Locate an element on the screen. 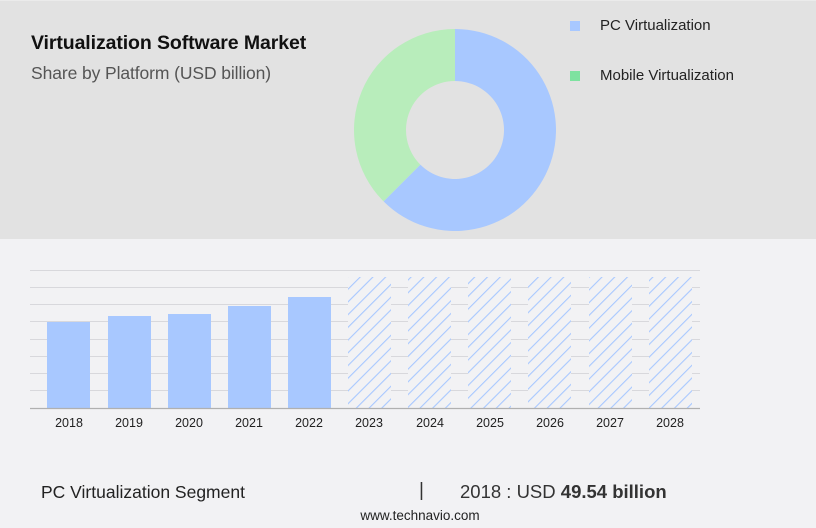 This screenshot has height=528, width=816. website-link: www.technavio.com is located at coordinates (420, 515).